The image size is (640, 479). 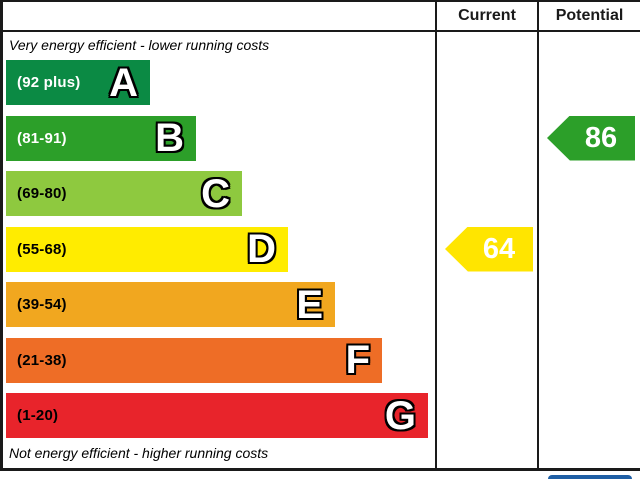 I want to click on band-row-G: (1-20) G, so click(x=217, y=415).